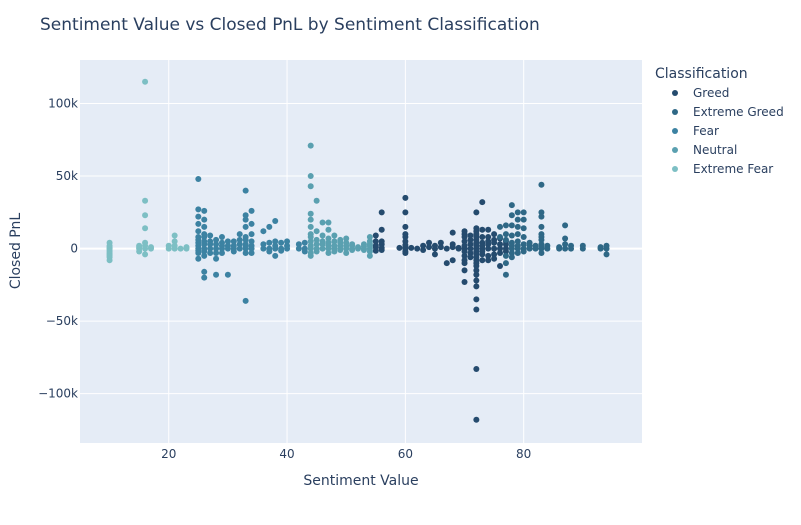 The width and height of the screenshot is (801, 525). Describe the element at coordinates (148, 171) in the screenshot. I see `series-extreme-fear` at that location.